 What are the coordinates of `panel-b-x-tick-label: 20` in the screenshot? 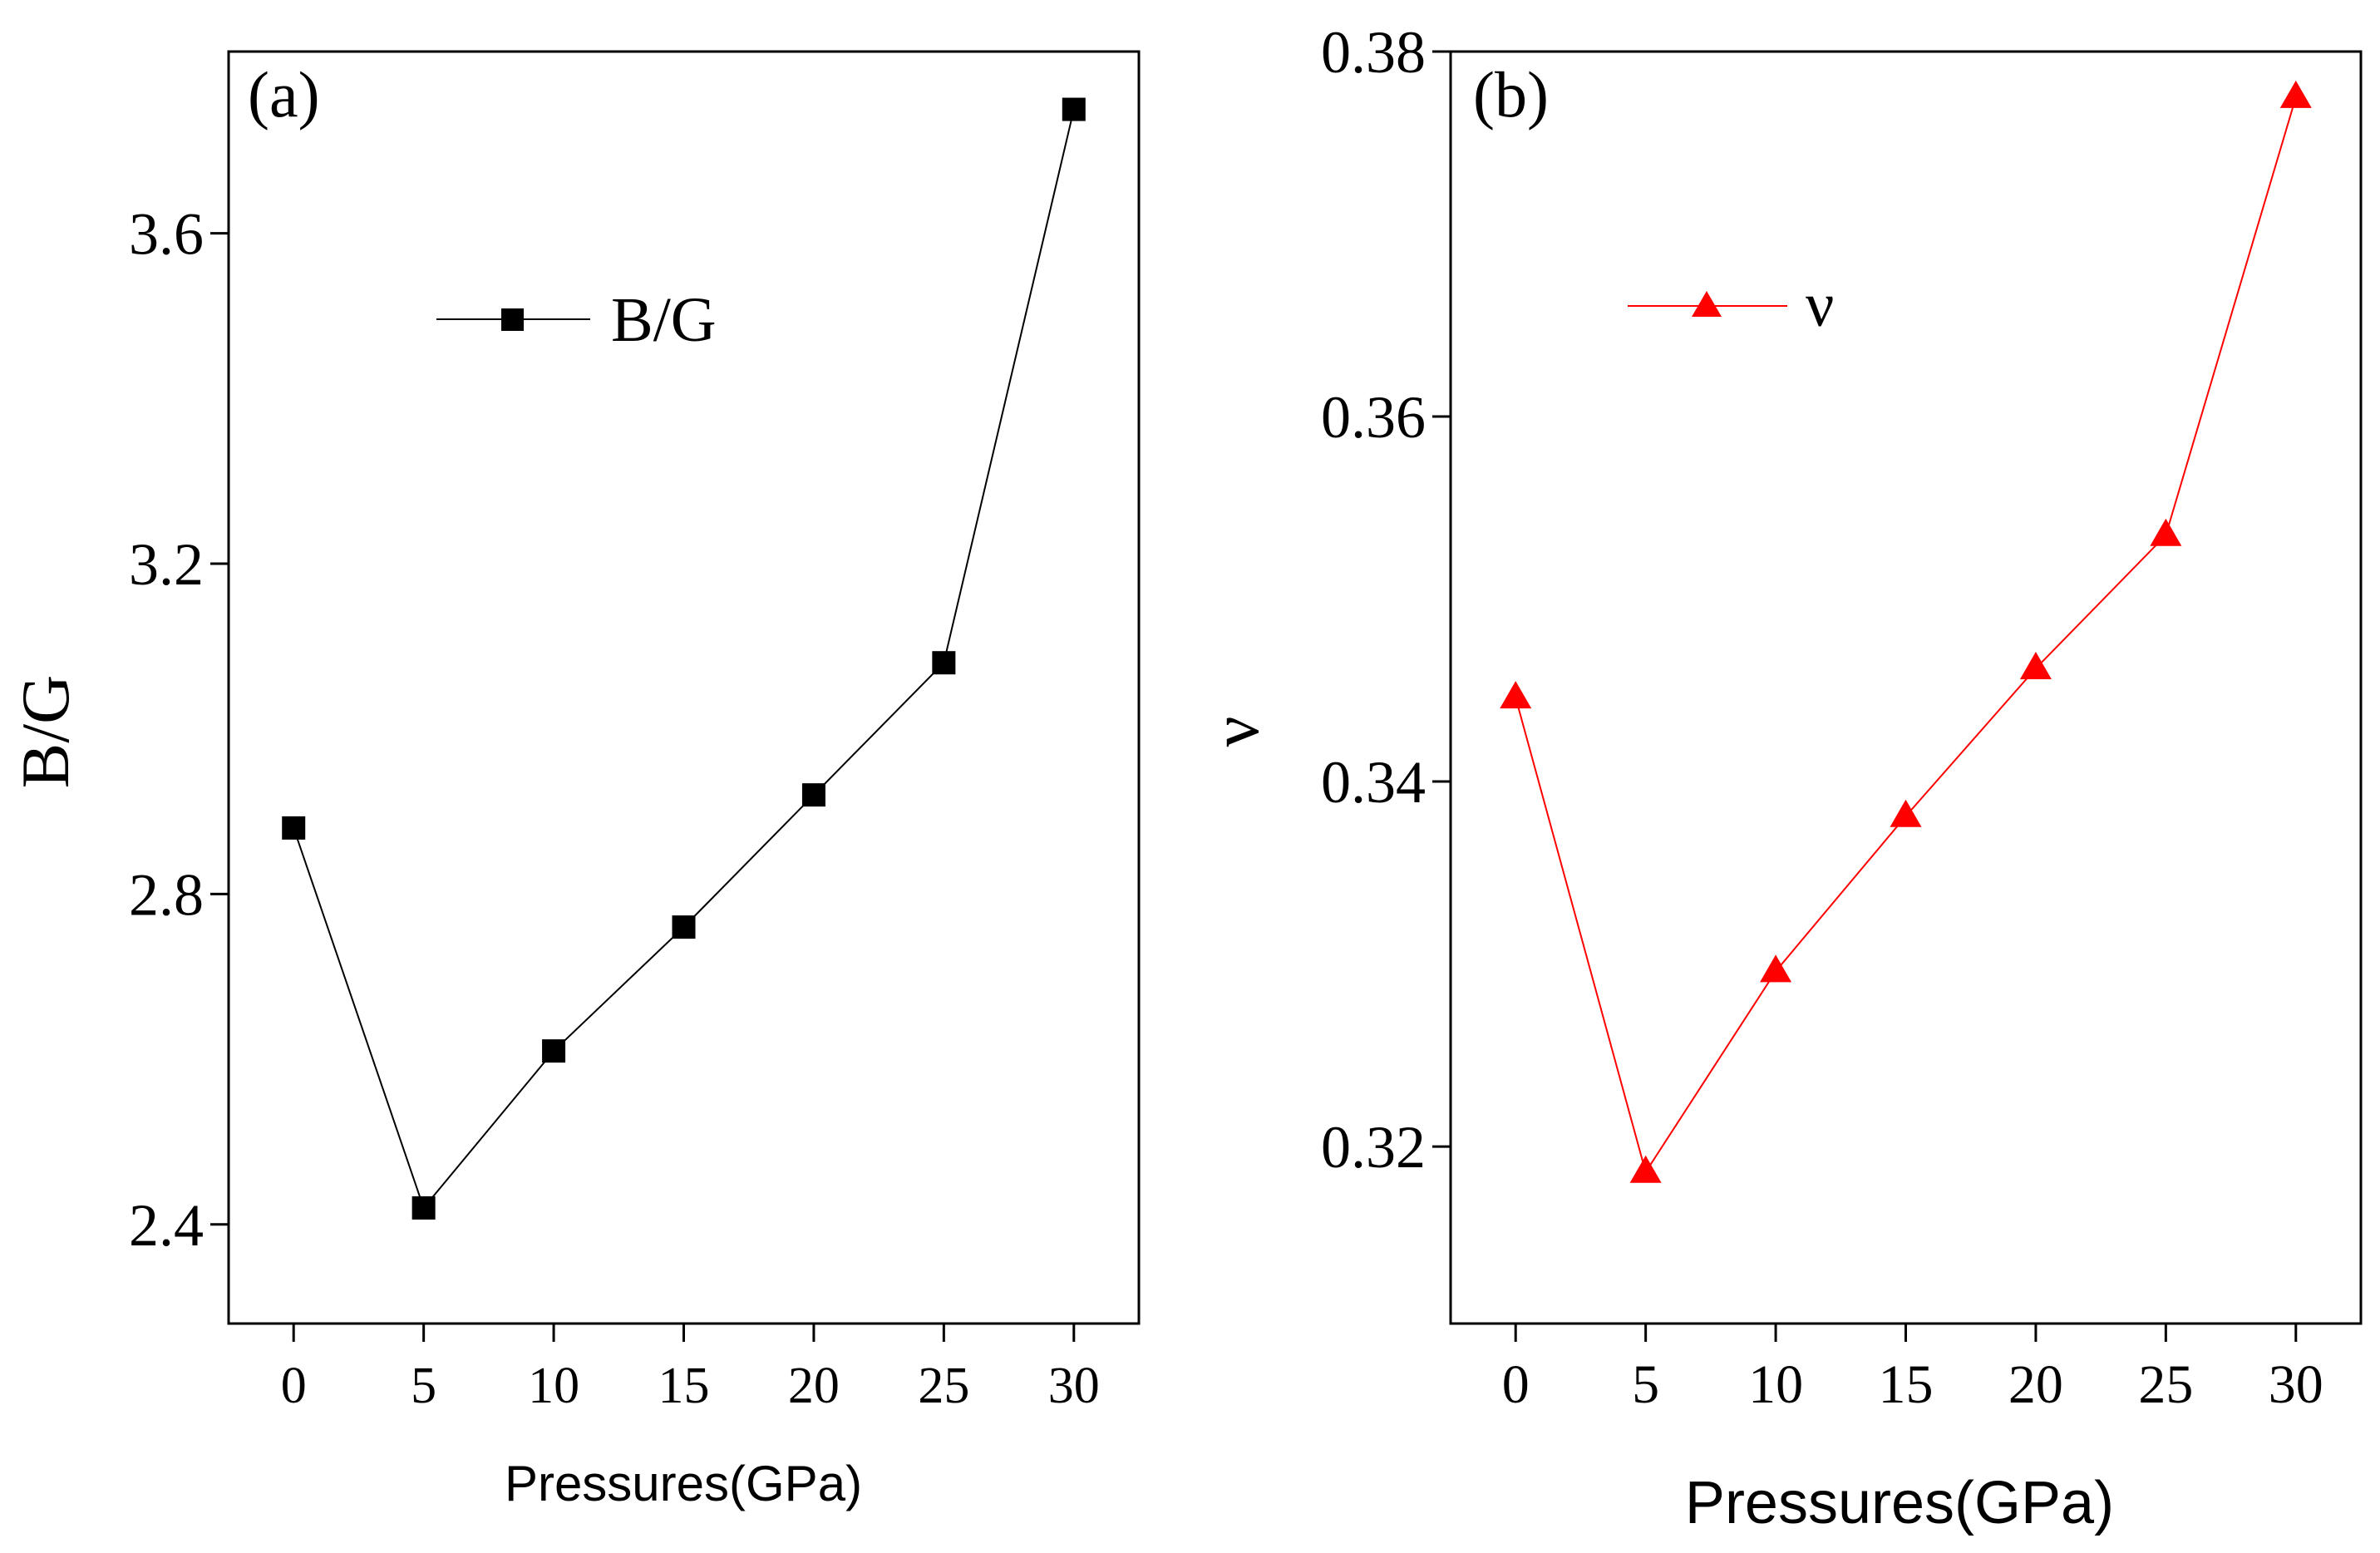 It's located at (2035, 1384).